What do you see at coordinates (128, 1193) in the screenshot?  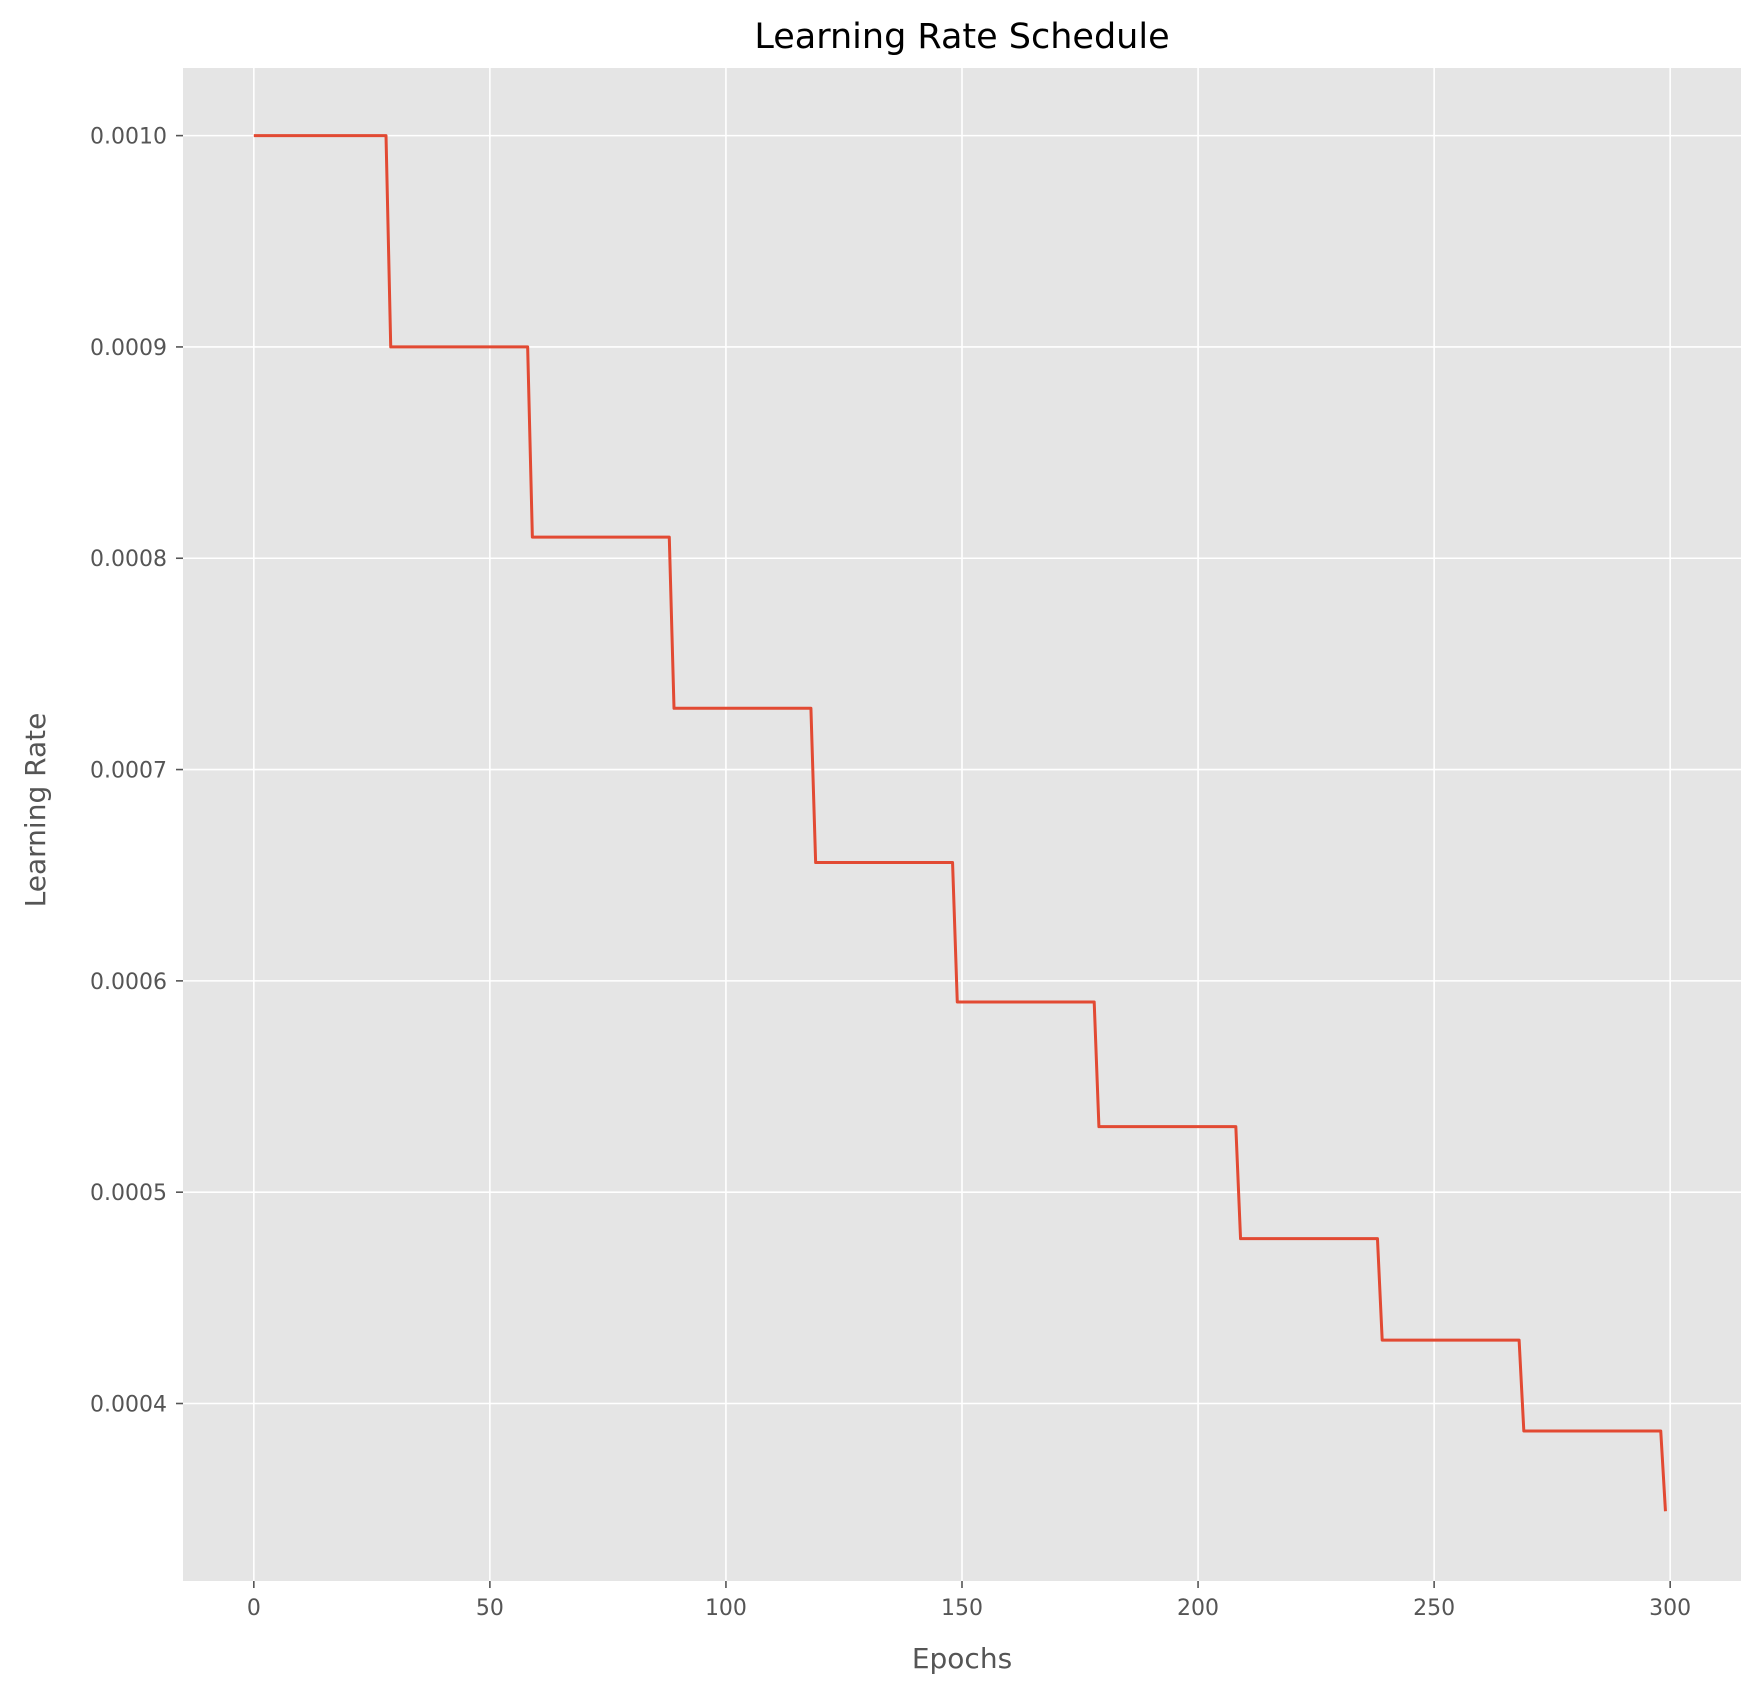 I see `y-tick-label: 0.0005` at bounding box center [128, 1193].